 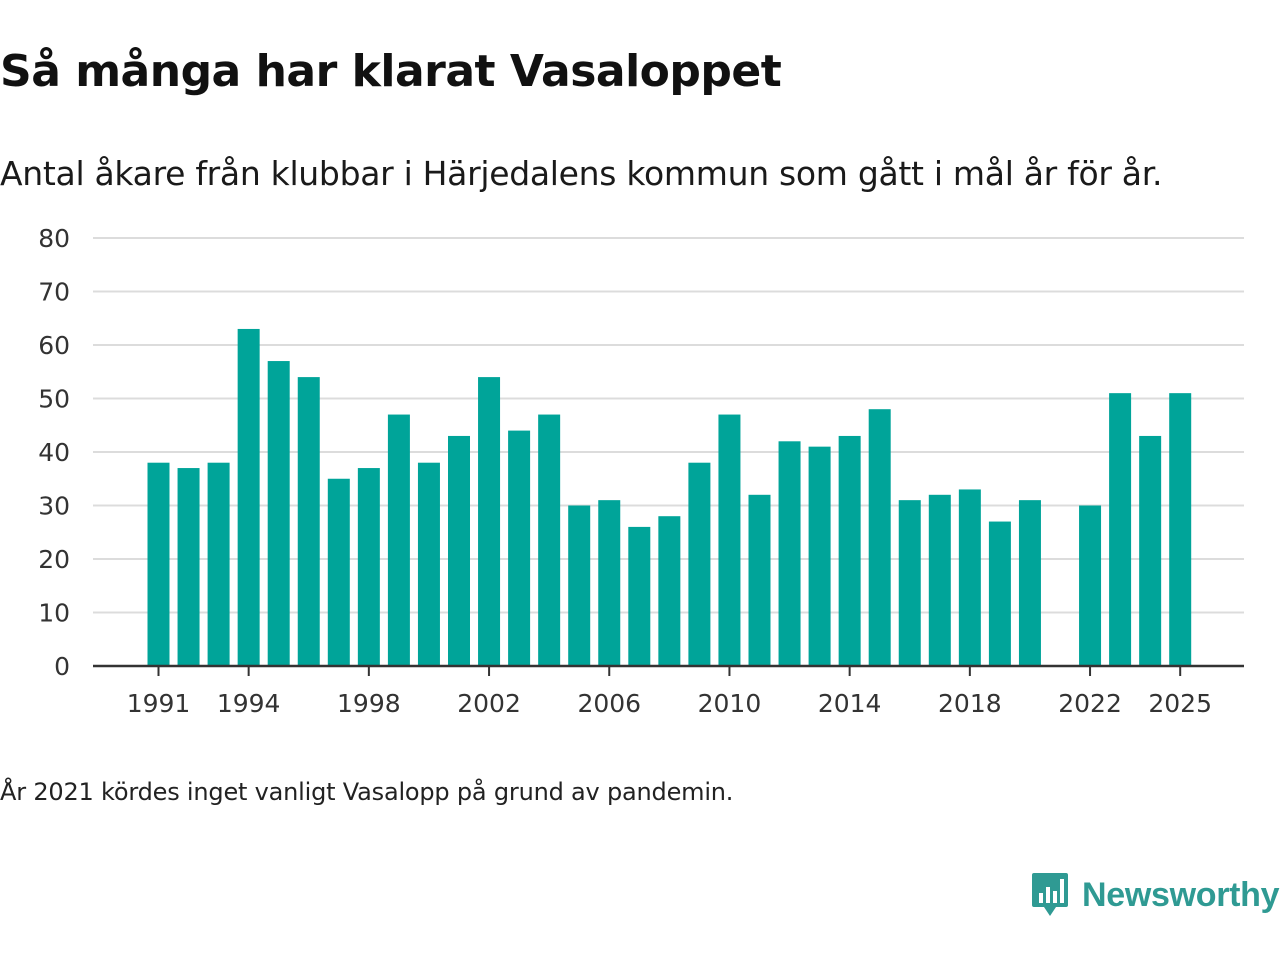 I want to click on y-tick-label-30: 30, so click(x=54, y=506).